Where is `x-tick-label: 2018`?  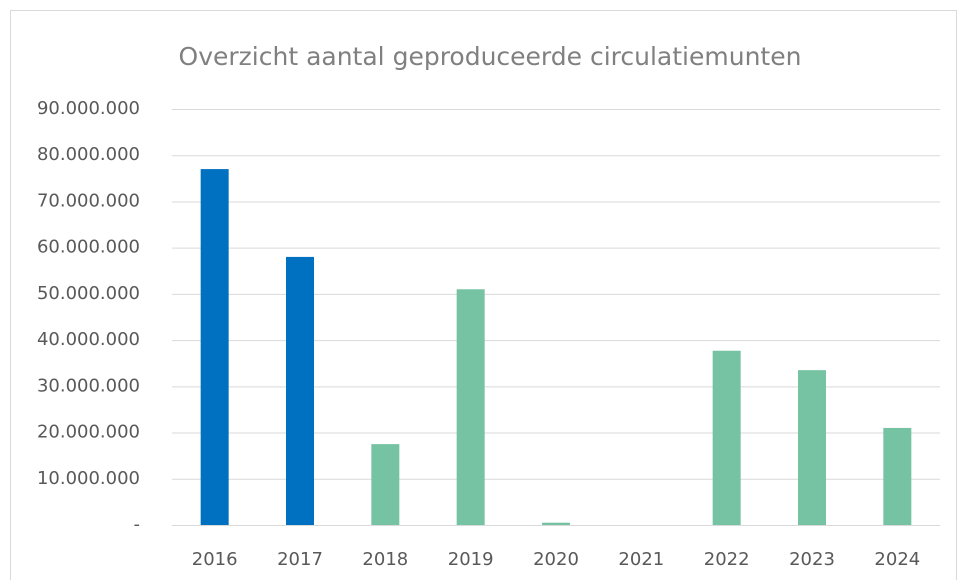 x-tick-label: 2018 is located at coordinates (385, 559).